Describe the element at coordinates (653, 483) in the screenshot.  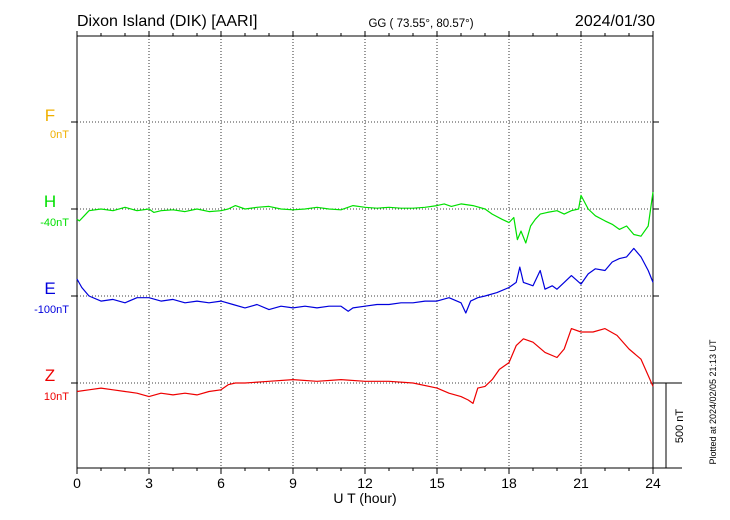
I see `x-tick-label: 24` at that location.